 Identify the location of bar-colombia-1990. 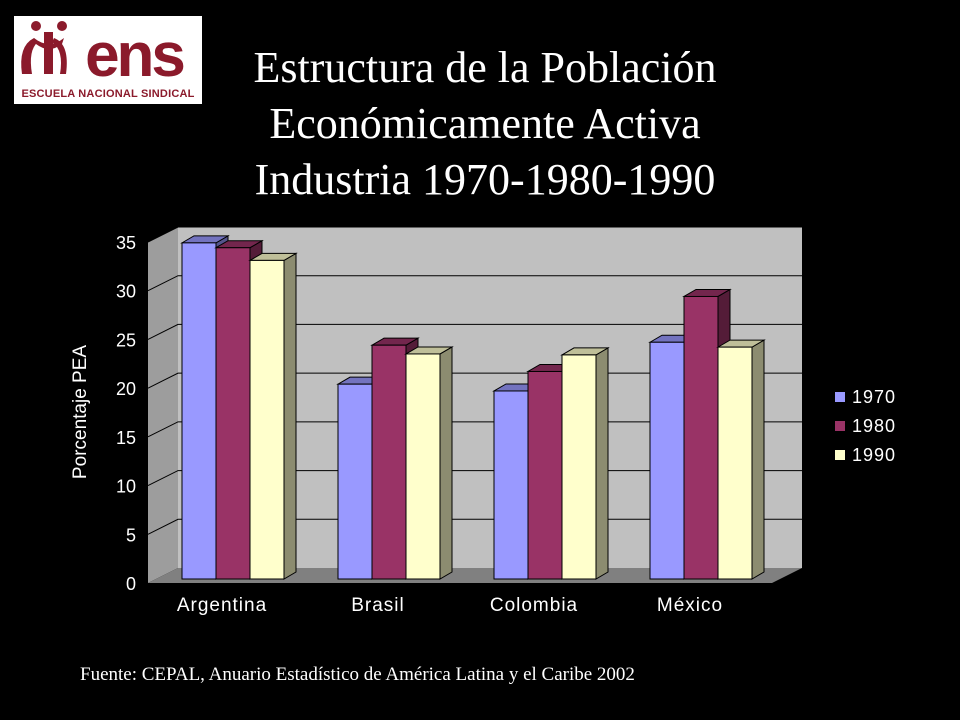
(585, 463).